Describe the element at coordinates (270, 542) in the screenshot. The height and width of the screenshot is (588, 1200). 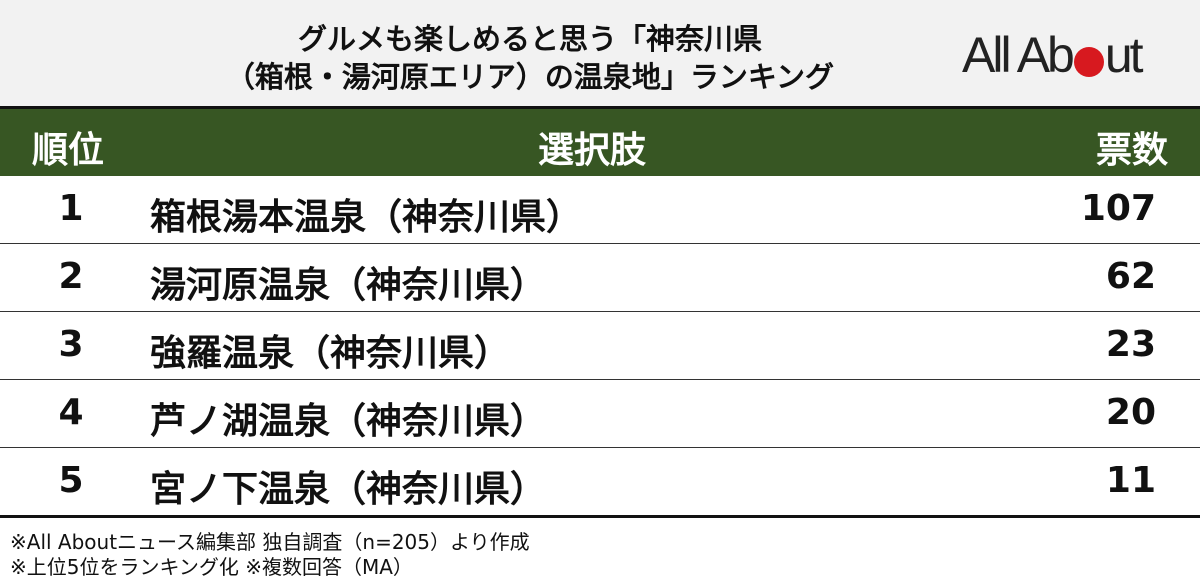
I see `footnote-source: ※All Aboutニュース編集部 独自調査（n=205）より作成` at that location.